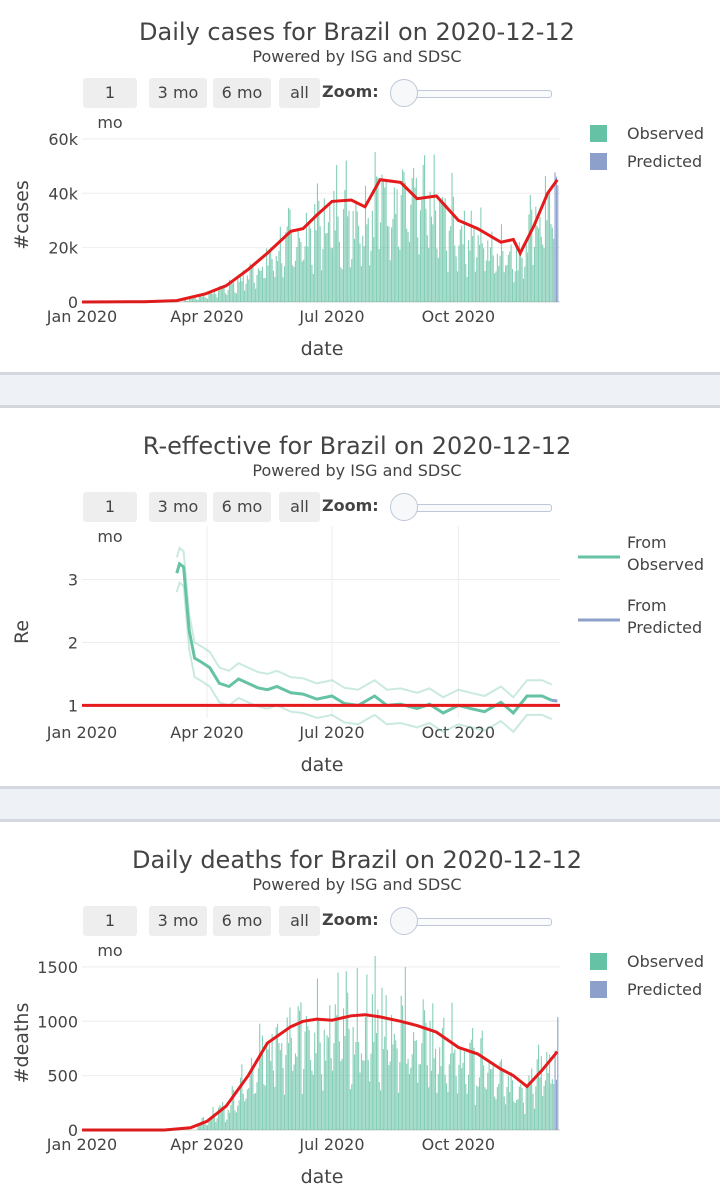  Describe the element at coordinates (22, 1043) in the screenshot. I see `y-axis-title: #deaths` at that location.